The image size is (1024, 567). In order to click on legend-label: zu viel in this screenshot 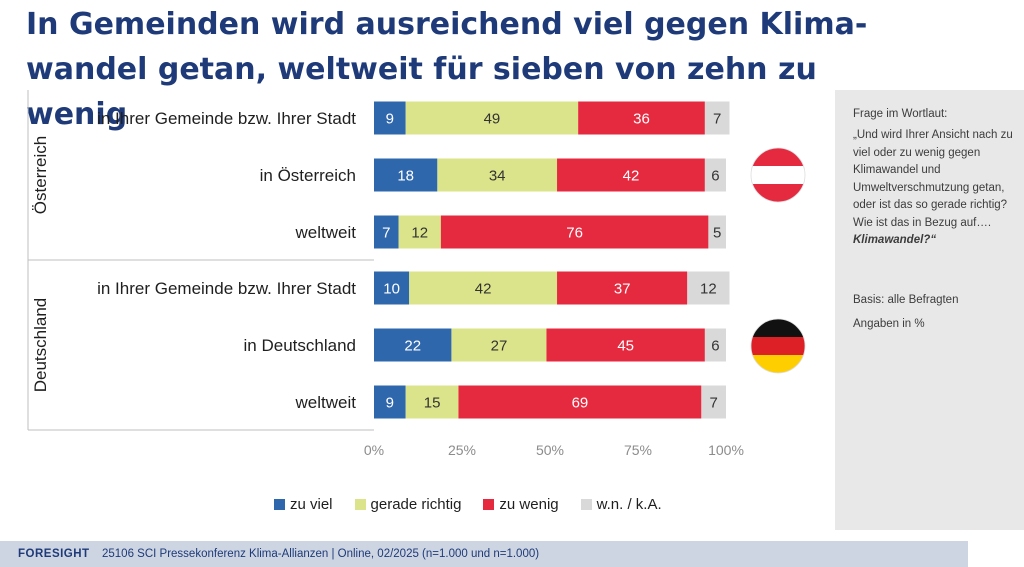, I will do `click(311, 504)`.